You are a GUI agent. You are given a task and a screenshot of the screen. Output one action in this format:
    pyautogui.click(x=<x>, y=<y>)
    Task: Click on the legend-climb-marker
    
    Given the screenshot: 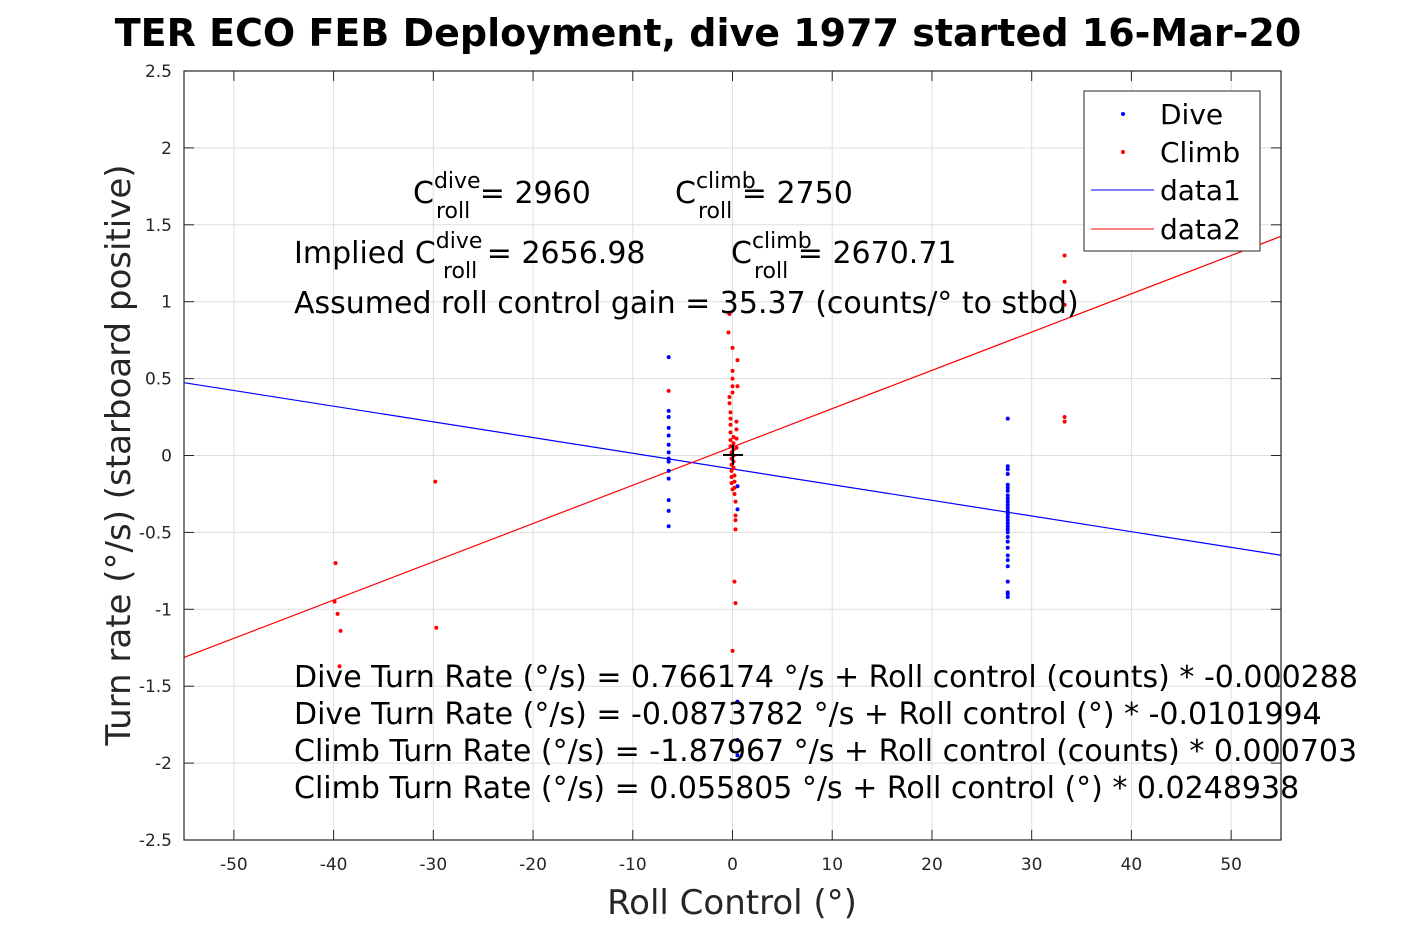 What is the action you would take?
    pyautogui.click(x=1123, y=152)
    